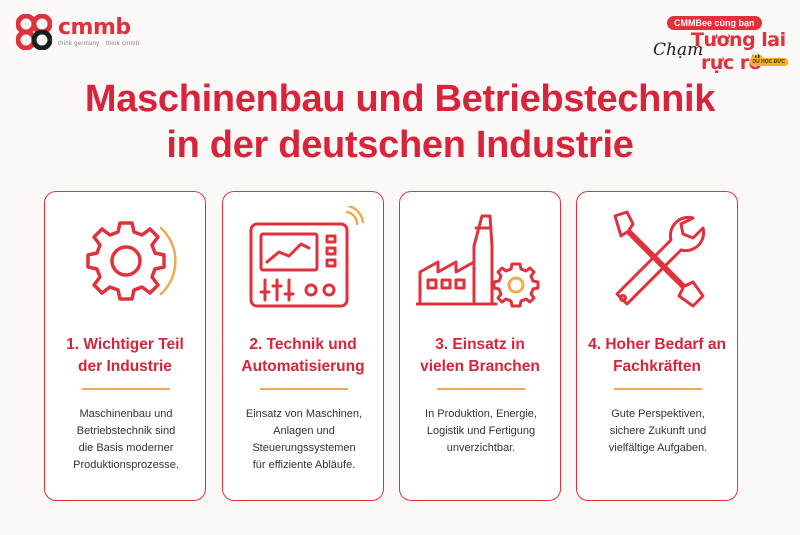 The height and width of the screenshot is (535, 800). I want to click on gear-icon, so click(131, 261).